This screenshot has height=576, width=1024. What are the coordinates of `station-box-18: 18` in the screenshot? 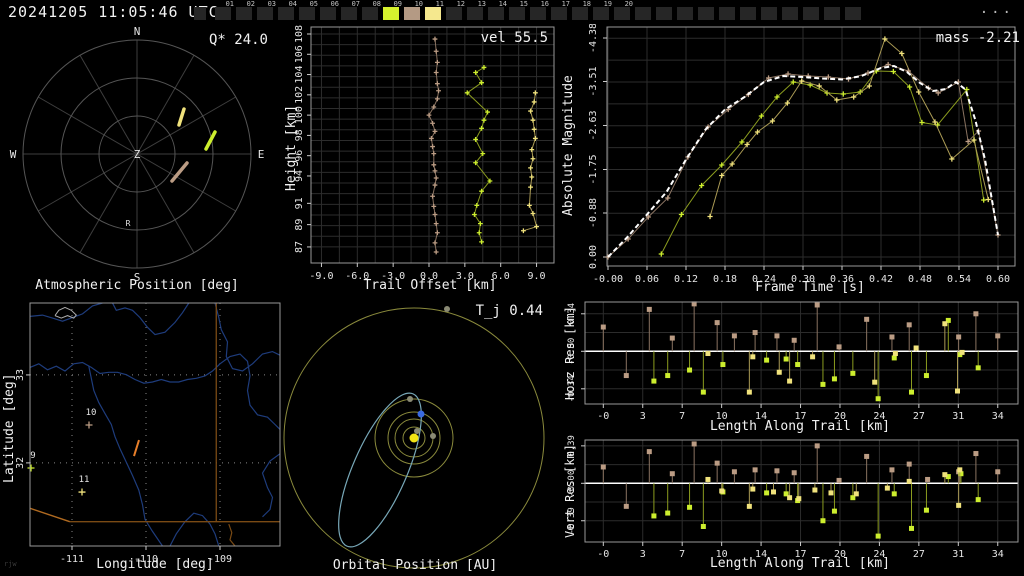 It's located at (581, 12).